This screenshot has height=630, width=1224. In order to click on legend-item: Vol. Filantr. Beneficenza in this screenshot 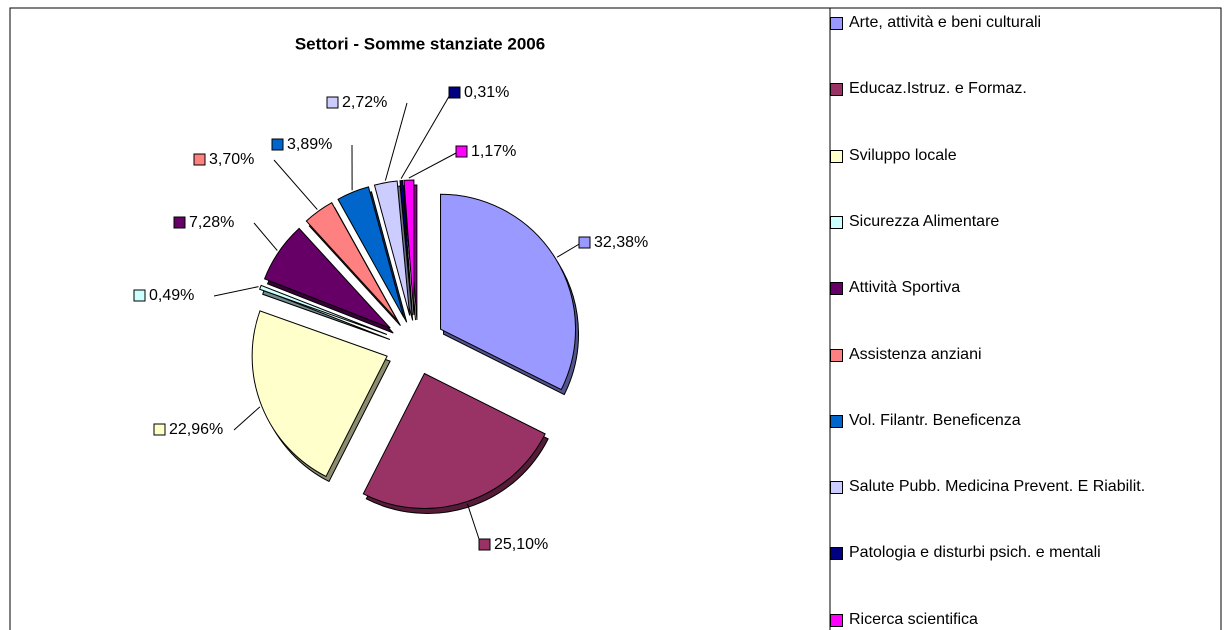, I will do `click(1020, 421)`.